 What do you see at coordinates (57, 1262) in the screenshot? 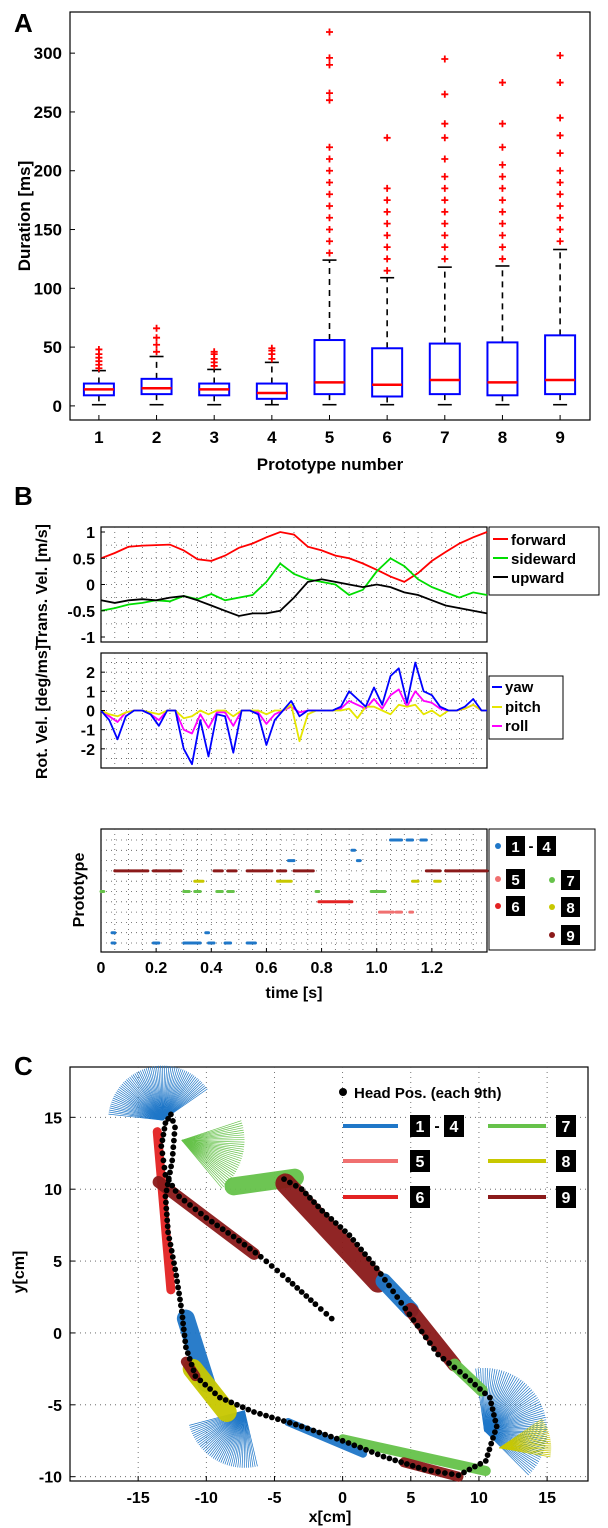
I see `y-tick-label: 5` at bounding box center [57, 1262].